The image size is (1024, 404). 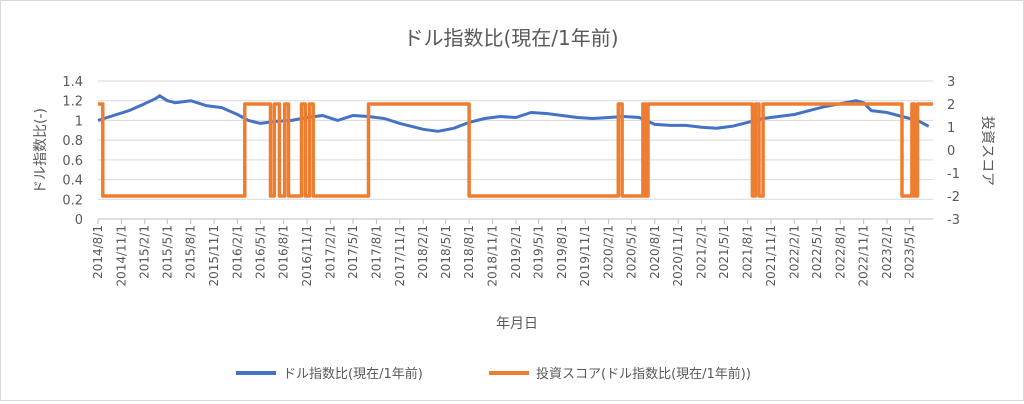 I want to click on x-tick-label: 2017/8/1, so click(x=376, y=252).